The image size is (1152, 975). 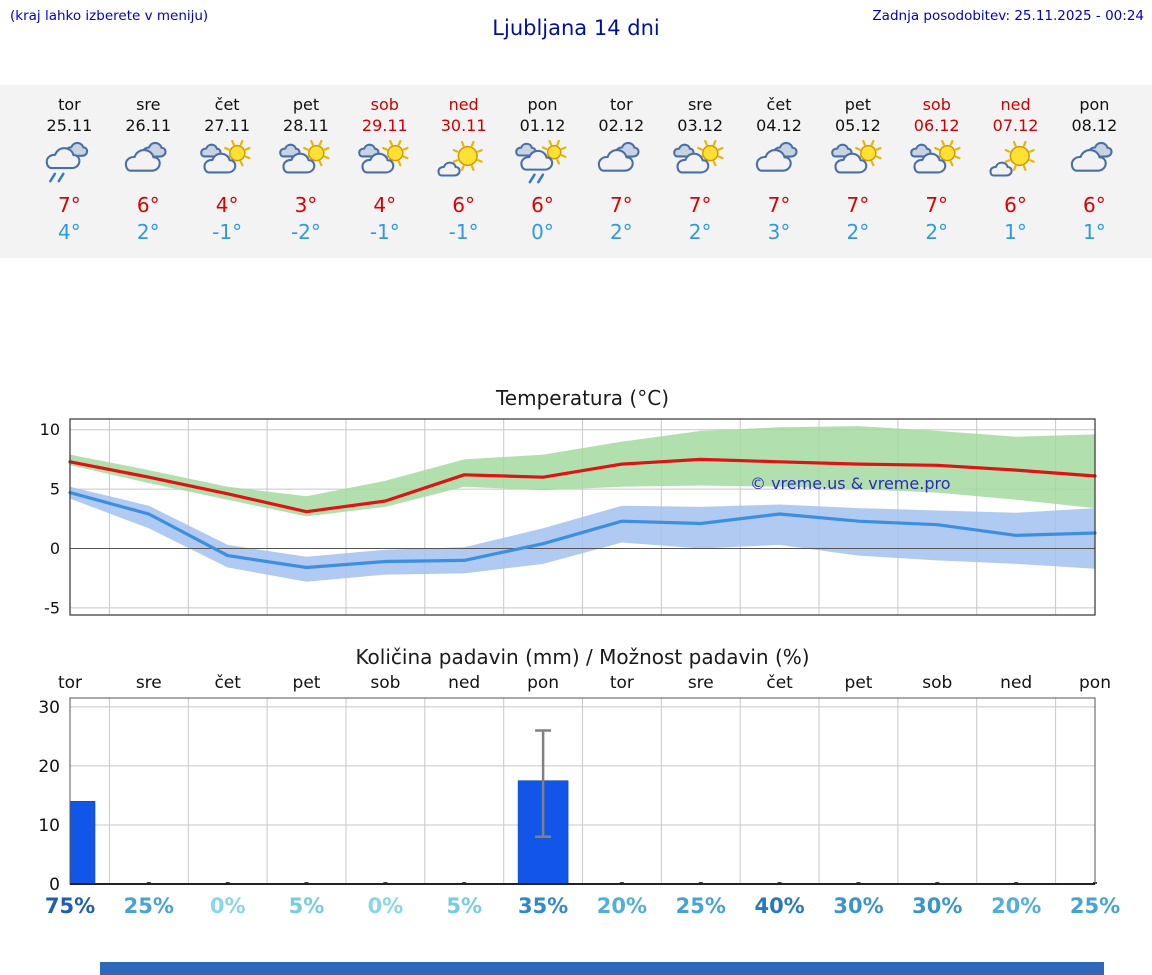 What do you see at coordinates (305, 232) in the screenshot?
I see `low-temp: -2°` at bounding box center [305, 232].